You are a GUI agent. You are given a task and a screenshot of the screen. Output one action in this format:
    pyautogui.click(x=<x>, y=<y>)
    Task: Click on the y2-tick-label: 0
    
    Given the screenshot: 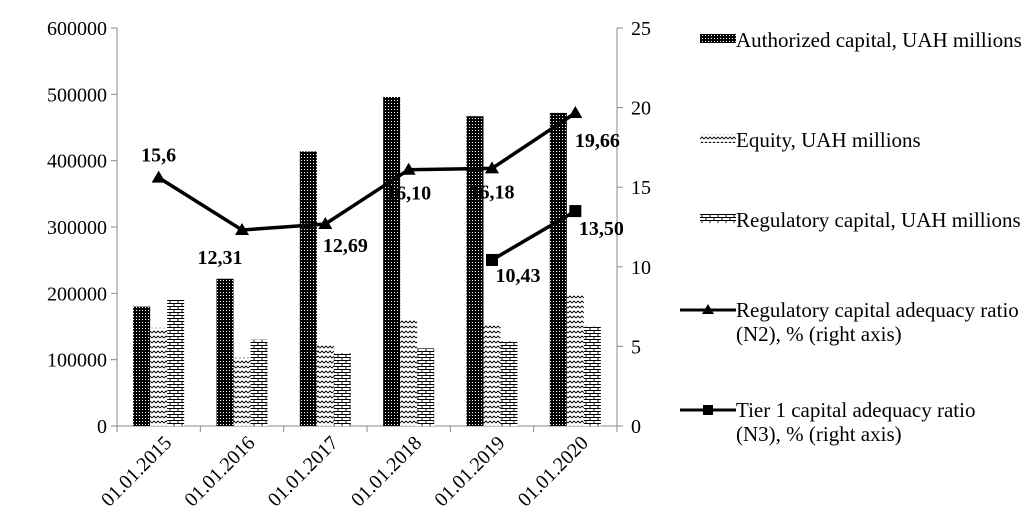 What is the action you would take?
    pyautogui.click(x=636, y=427)
    